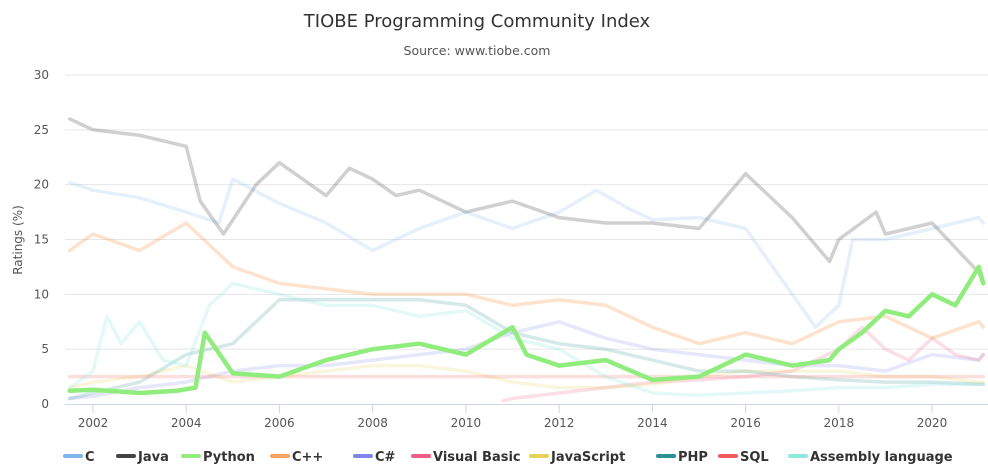 This screenshot has height=475, width=988. I want to click on x-tick-label: 2012, so click(559, 423).